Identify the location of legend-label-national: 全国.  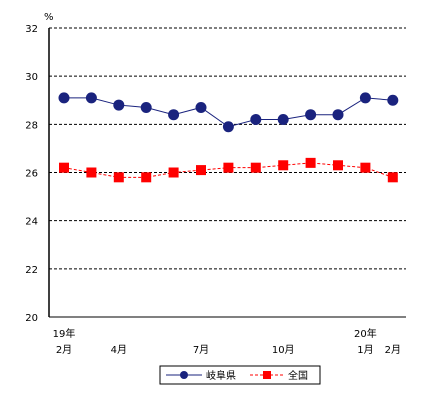
(298, 375).